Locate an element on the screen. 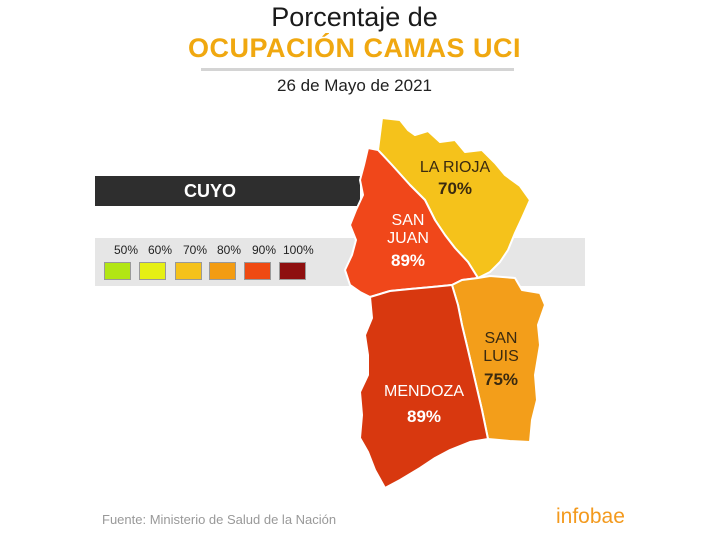  san-luis-name-line2: LUIS is located at coordinates (501, 356).